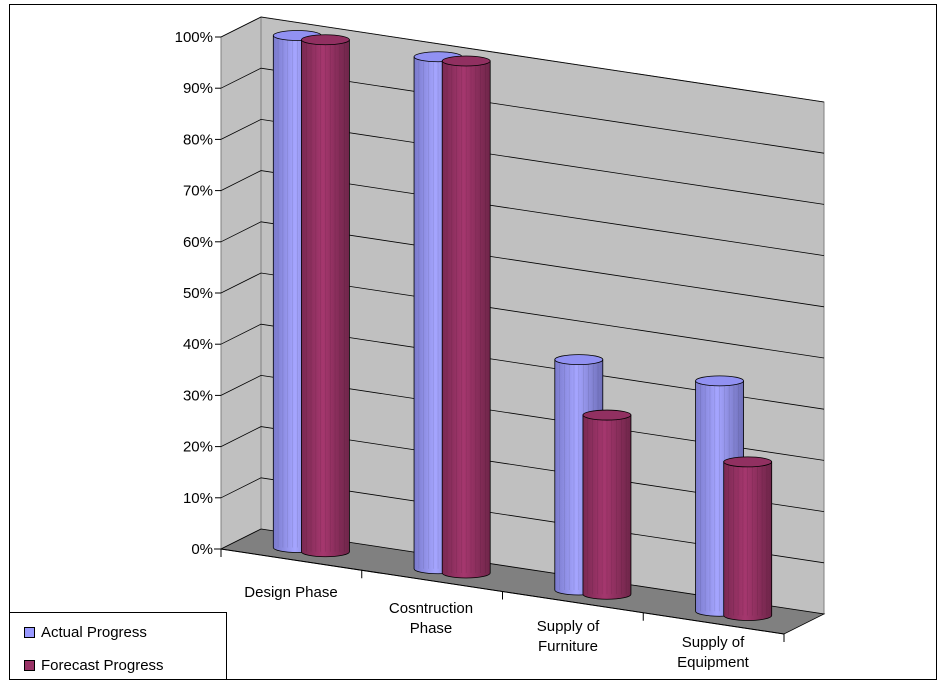 This screenshot has width=946, height=684. I want to click on y-tick-label: 30%, so click(198, 395).